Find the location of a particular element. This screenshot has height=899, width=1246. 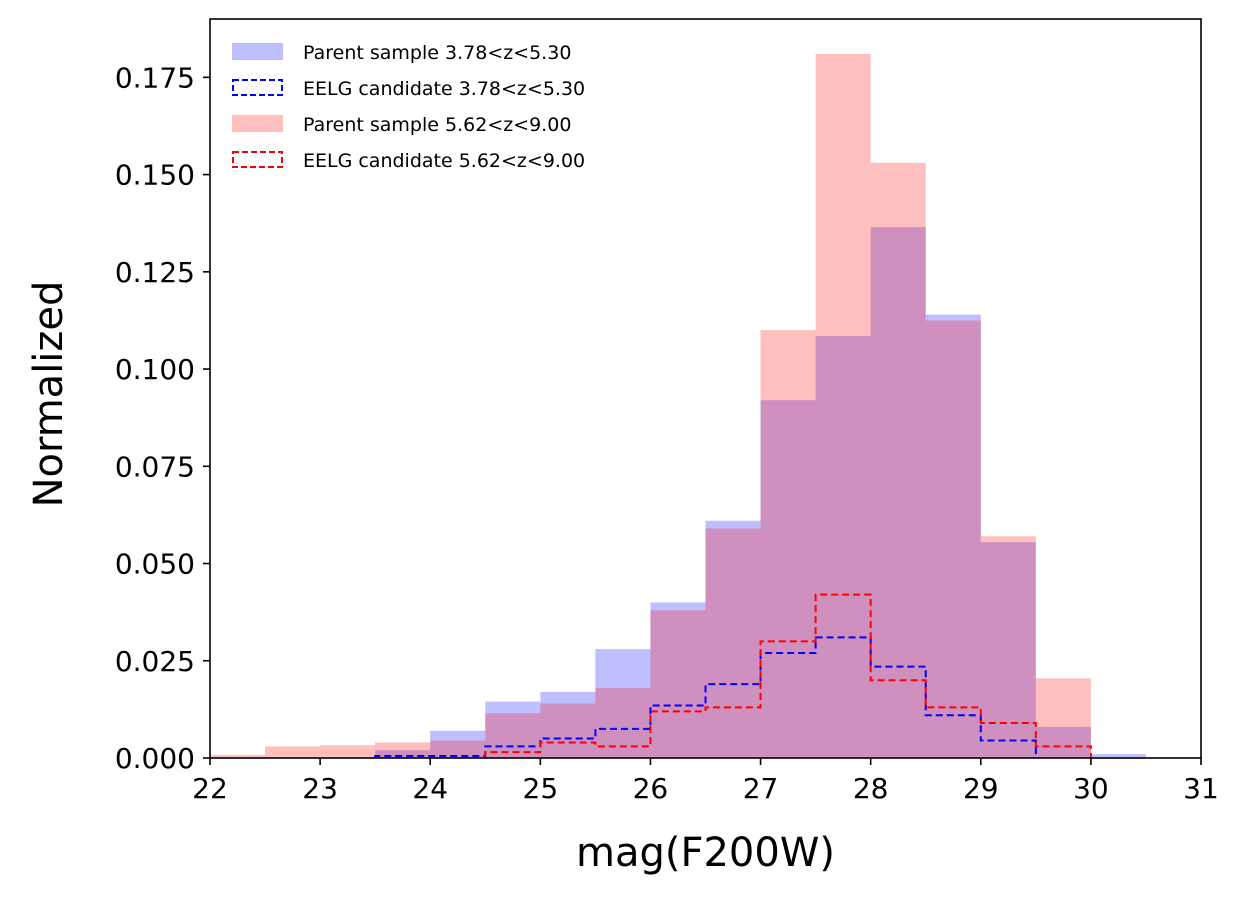

y-tick-label-1: 0.025 is located at coordinates (155, 661).